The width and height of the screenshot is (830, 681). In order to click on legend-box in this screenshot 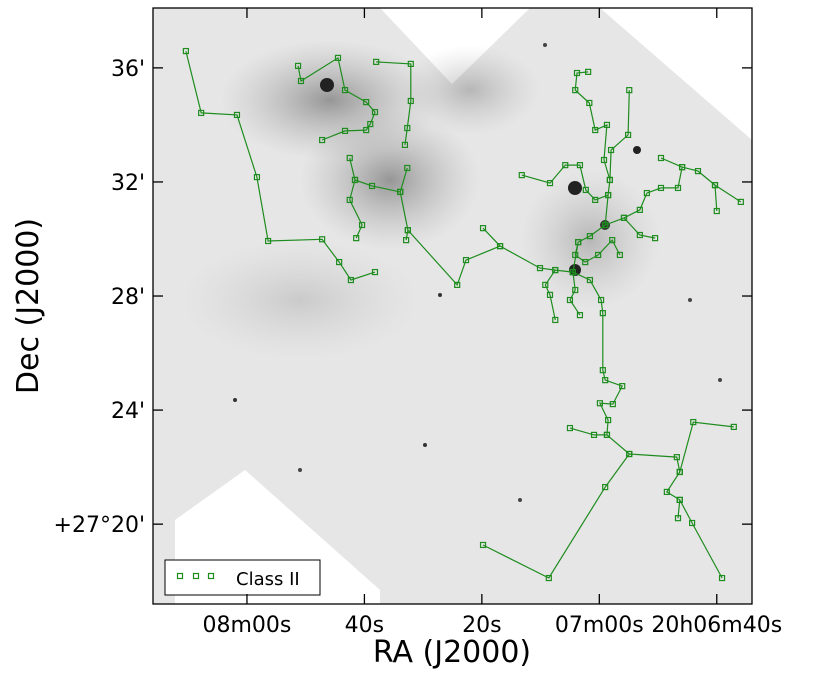, I will do `click(242, 577)`.